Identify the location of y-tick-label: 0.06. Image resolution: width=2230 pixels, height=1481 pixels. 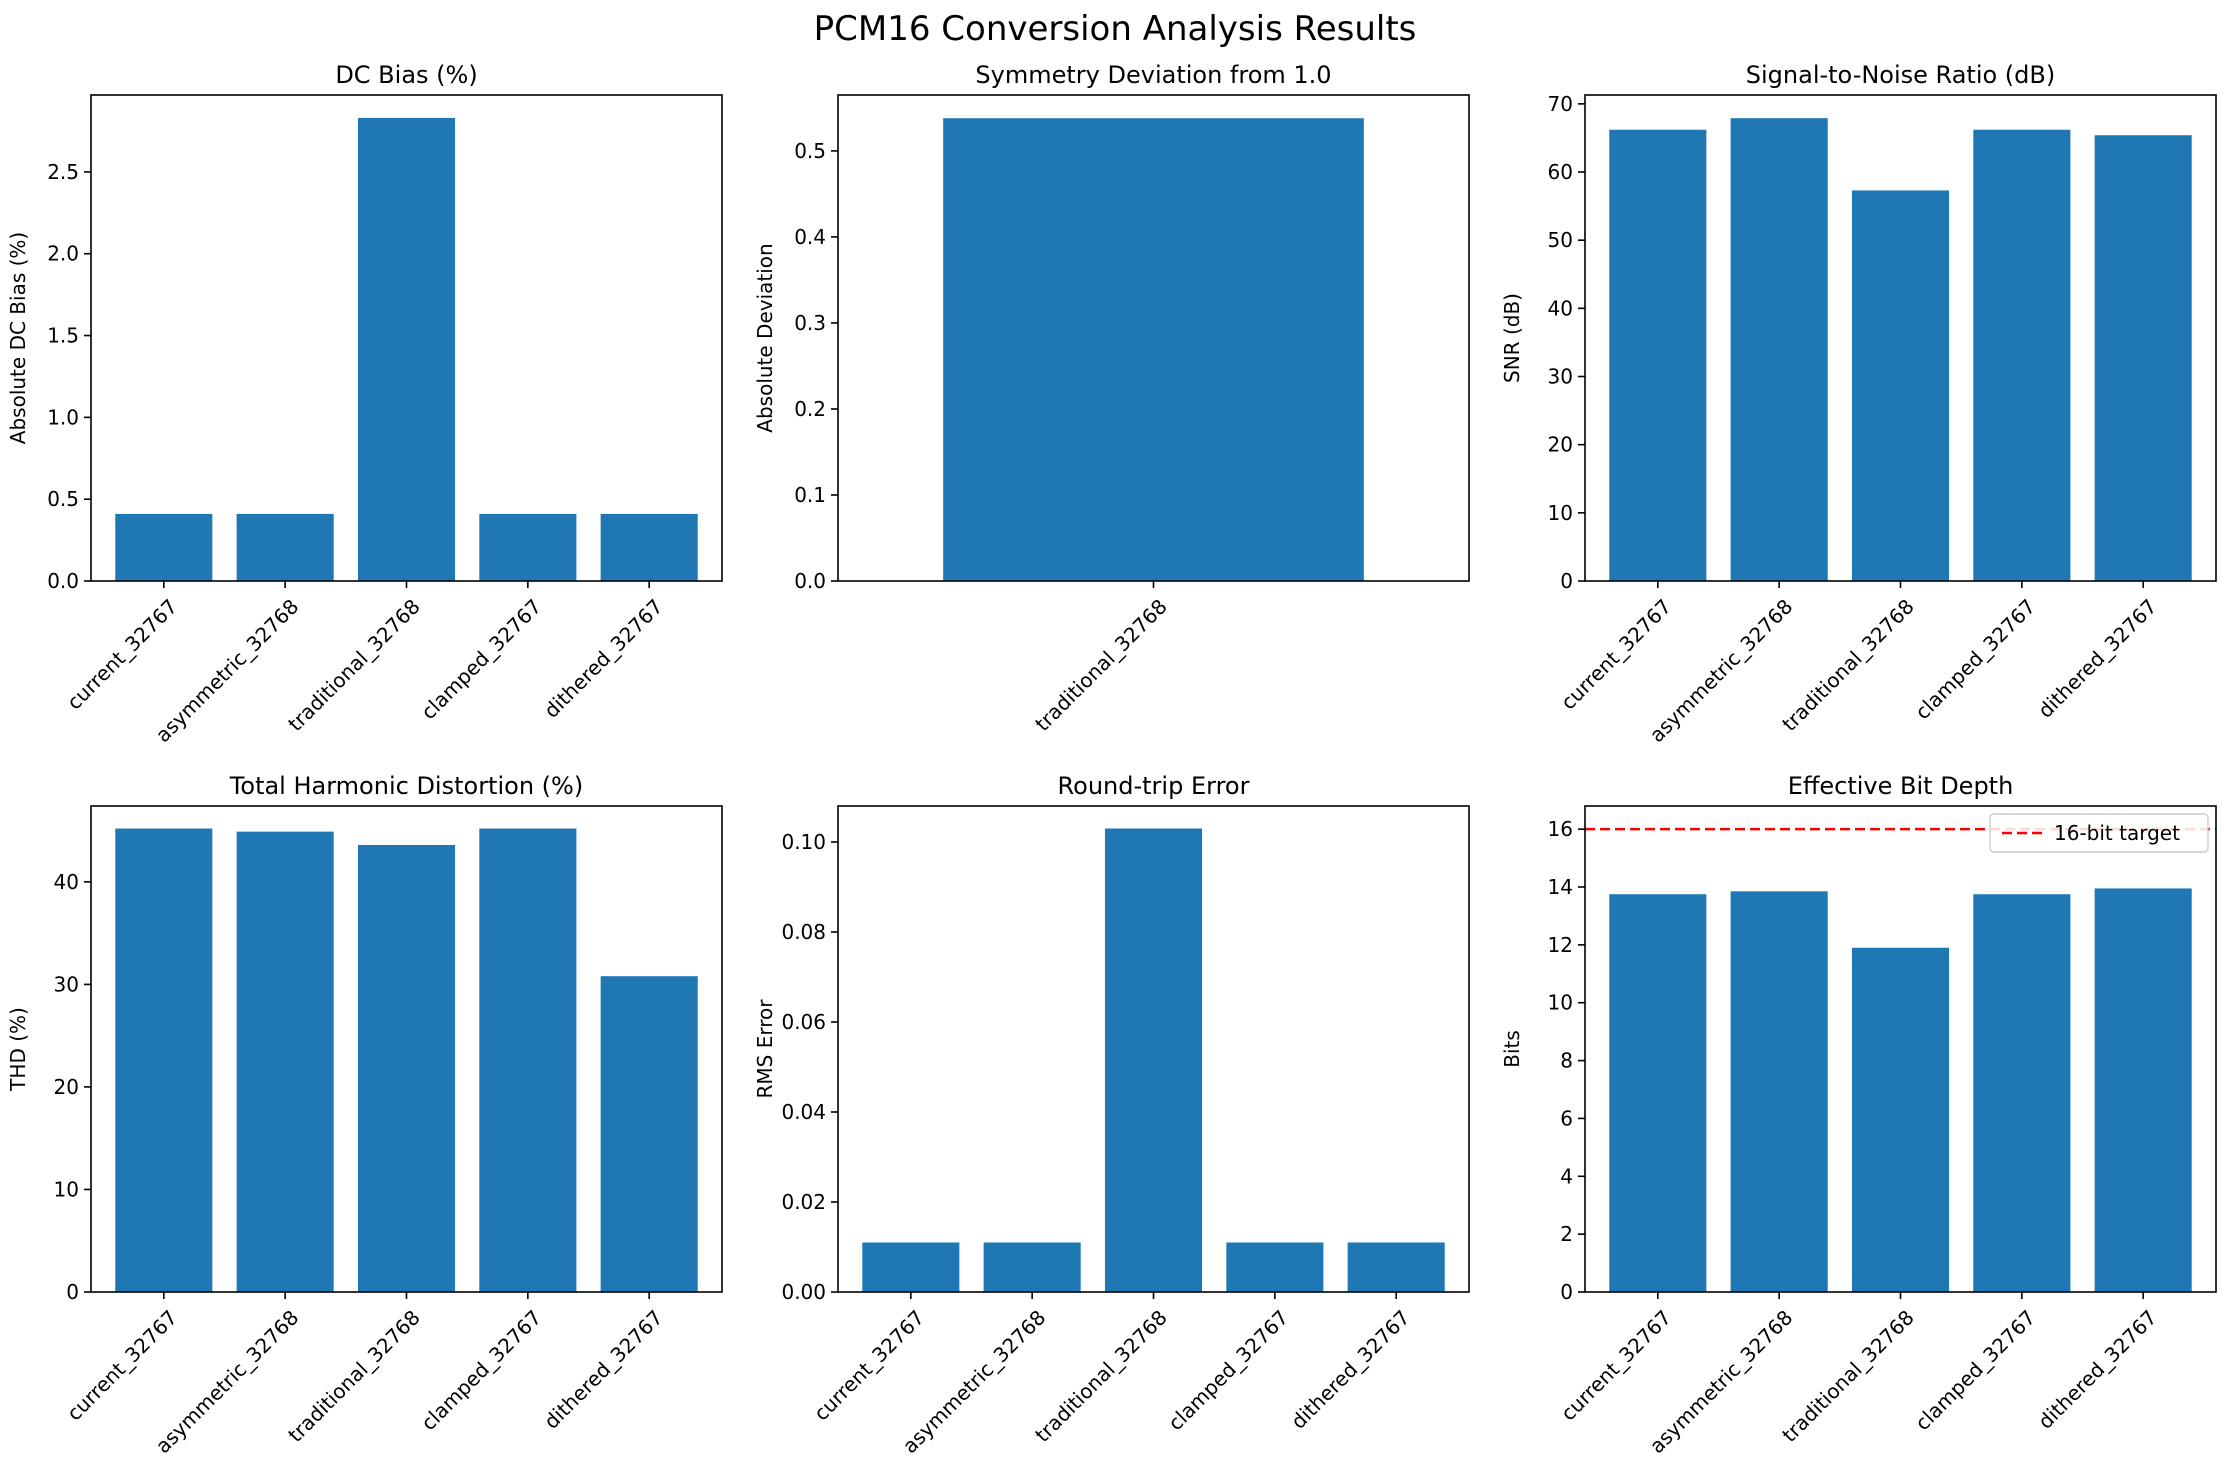
(803, 1022).